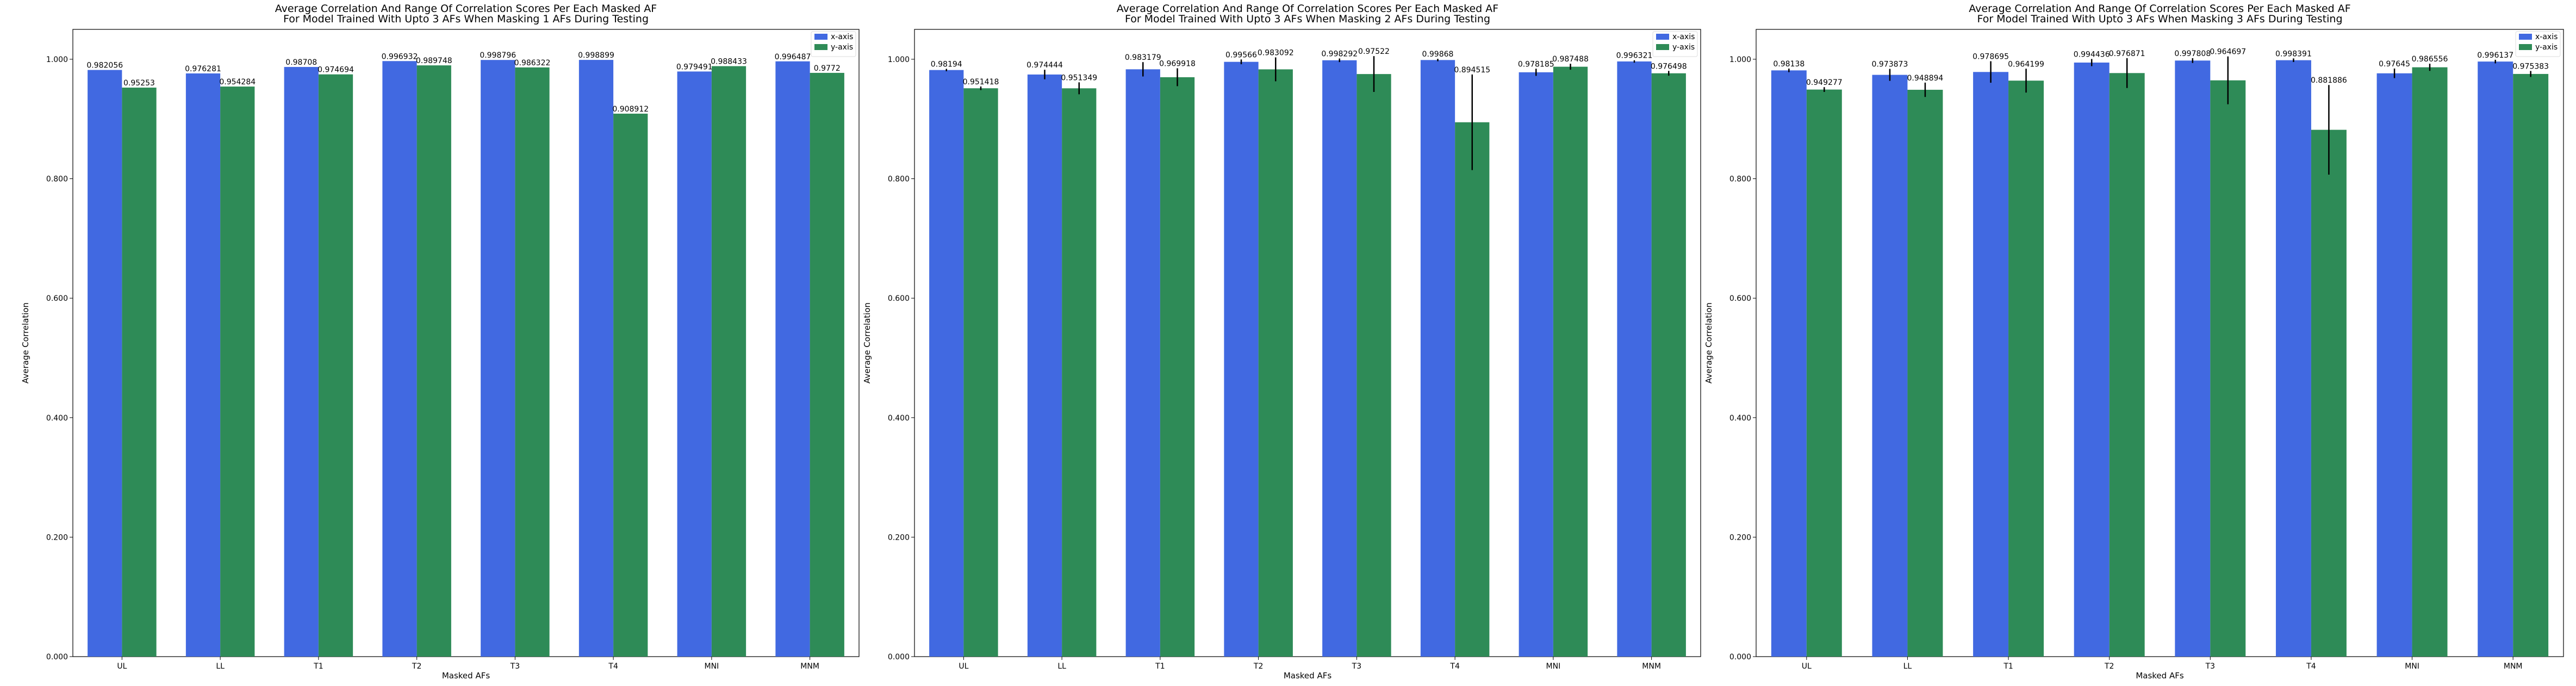  What do you see at coordinates (434, 61) in the screenshot?
I see `data-label: 0.989748` at bounding box center [434, 61].